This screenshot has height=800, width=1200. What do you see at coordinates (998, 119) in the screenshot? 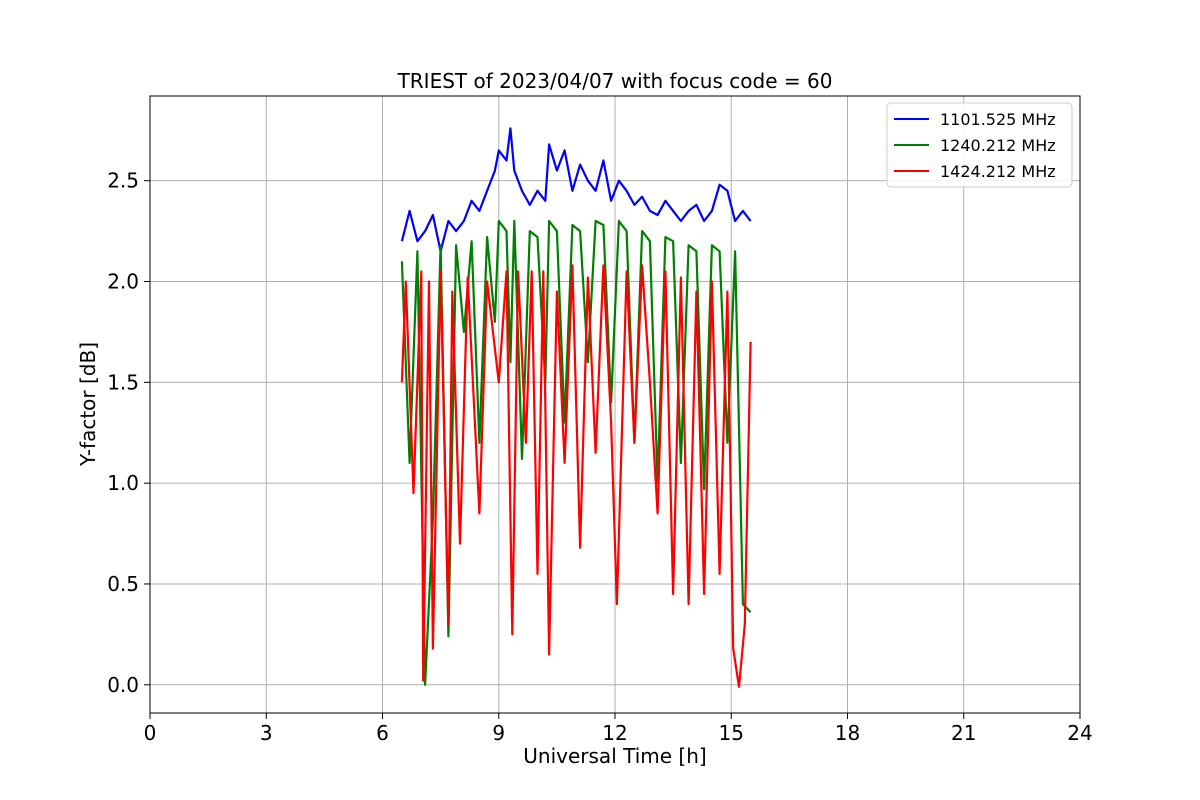
I see `legend-label: 1101.525 MHz` at bounding box center [998, 119].